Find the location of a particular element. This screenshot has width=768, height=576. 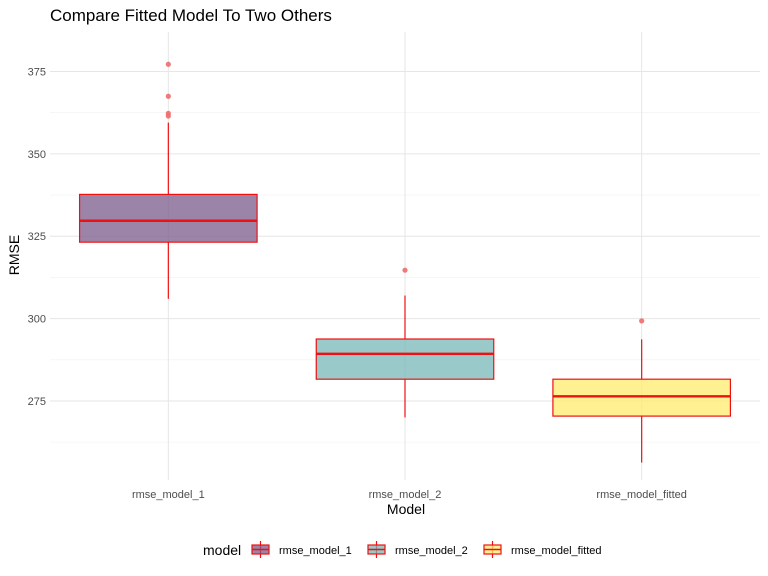

x-tick-label: rmse_model_1 is located at coordinates (168, 495).